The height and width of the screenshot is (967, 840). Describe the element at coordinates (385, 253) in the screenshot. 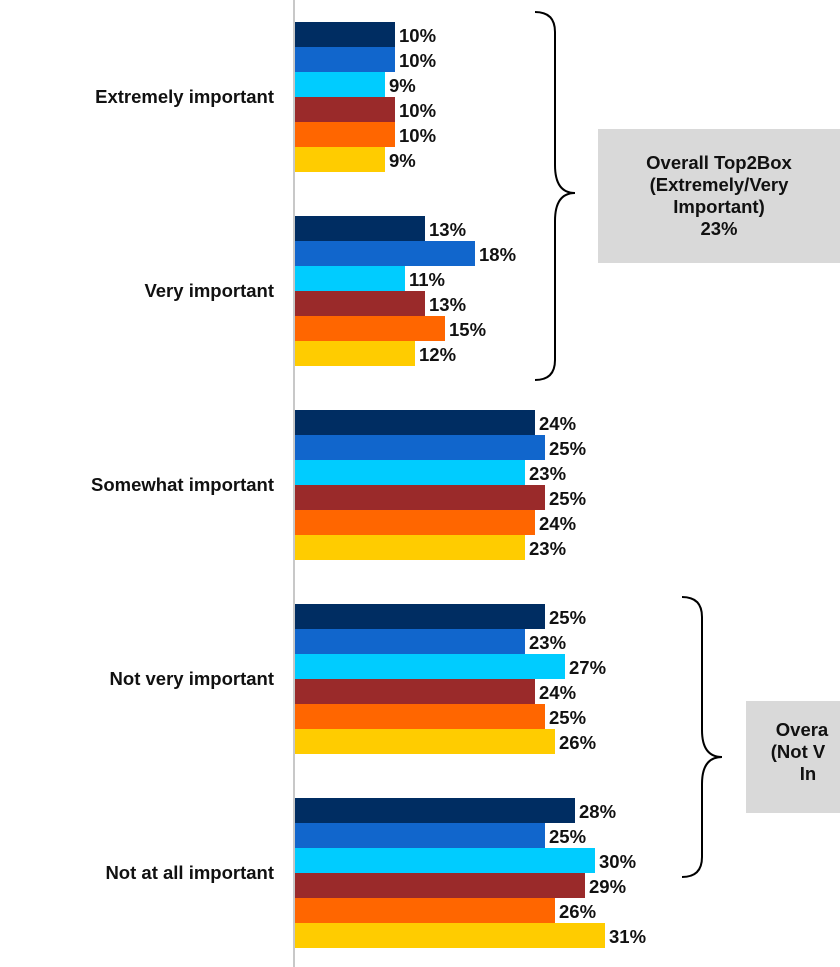

I see `bar-very-important-s2` at that location.